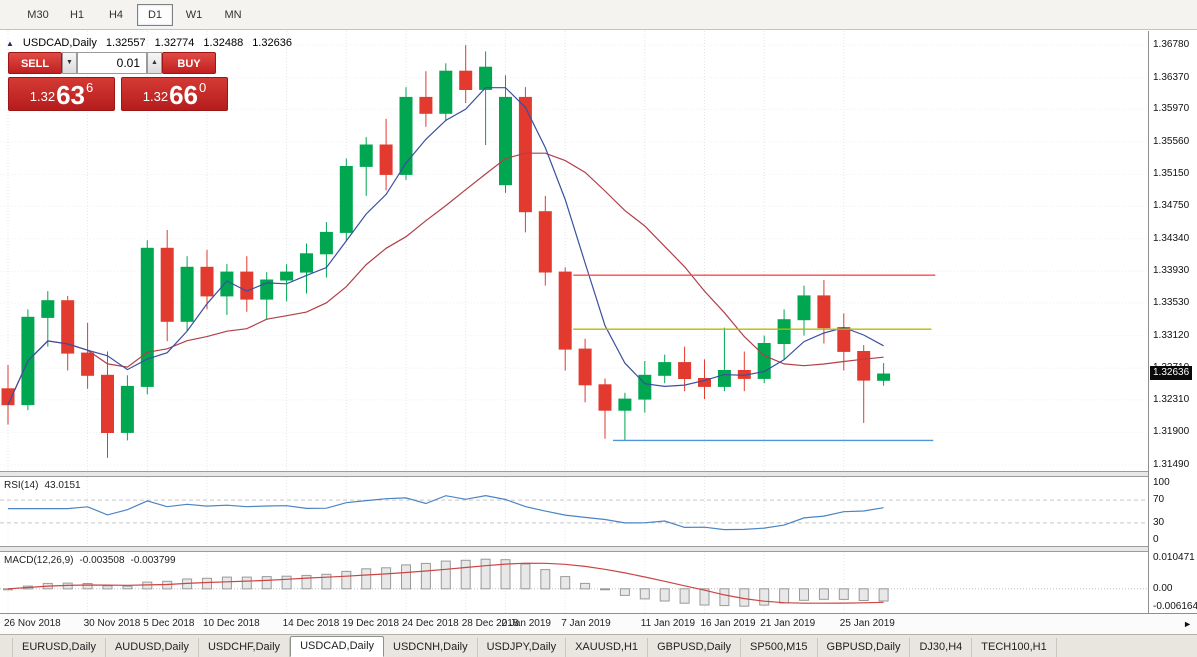  What do you see at coordinates (152, 647) in the screenshot?
I see `tab-1-audusd-daily: AUDUSD,Daily` at bounding box center [152, 647].